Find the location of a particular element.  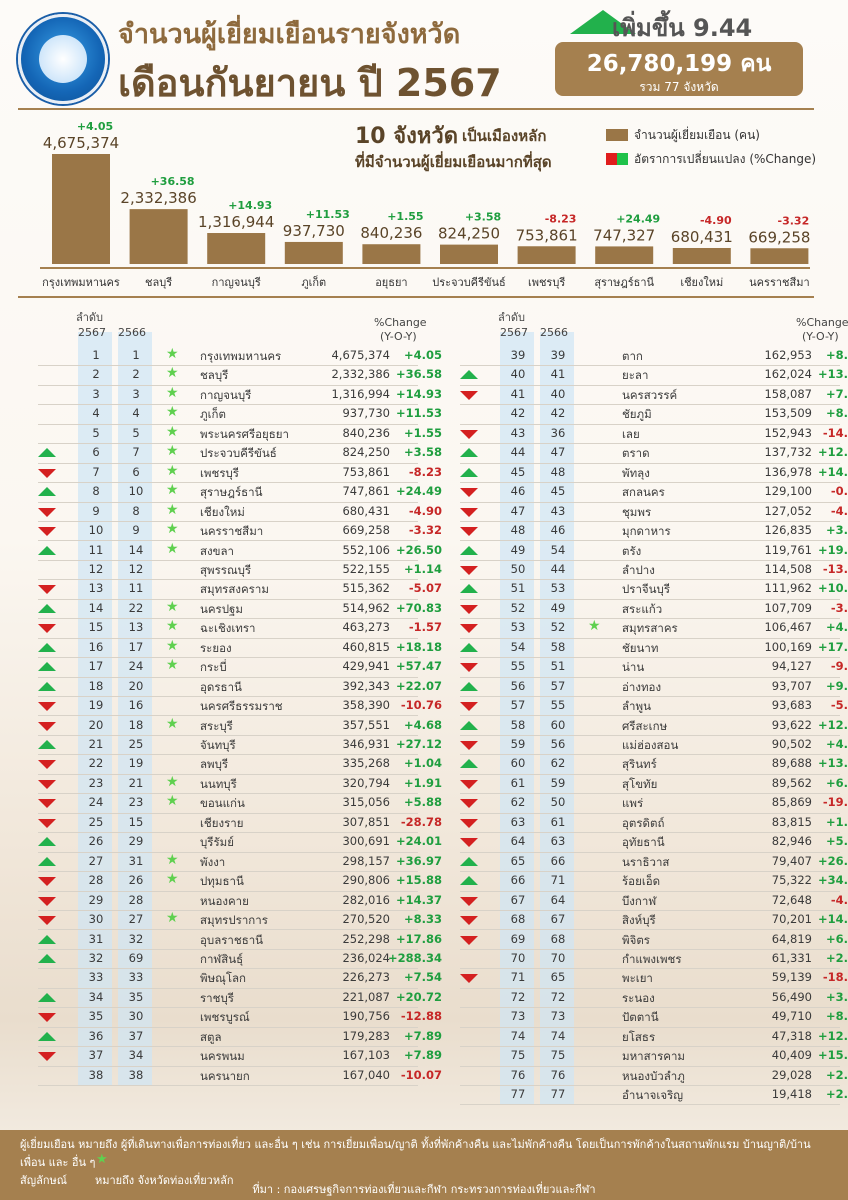

province-name: นครสวรรค์ is located at coordinates (650, 394).